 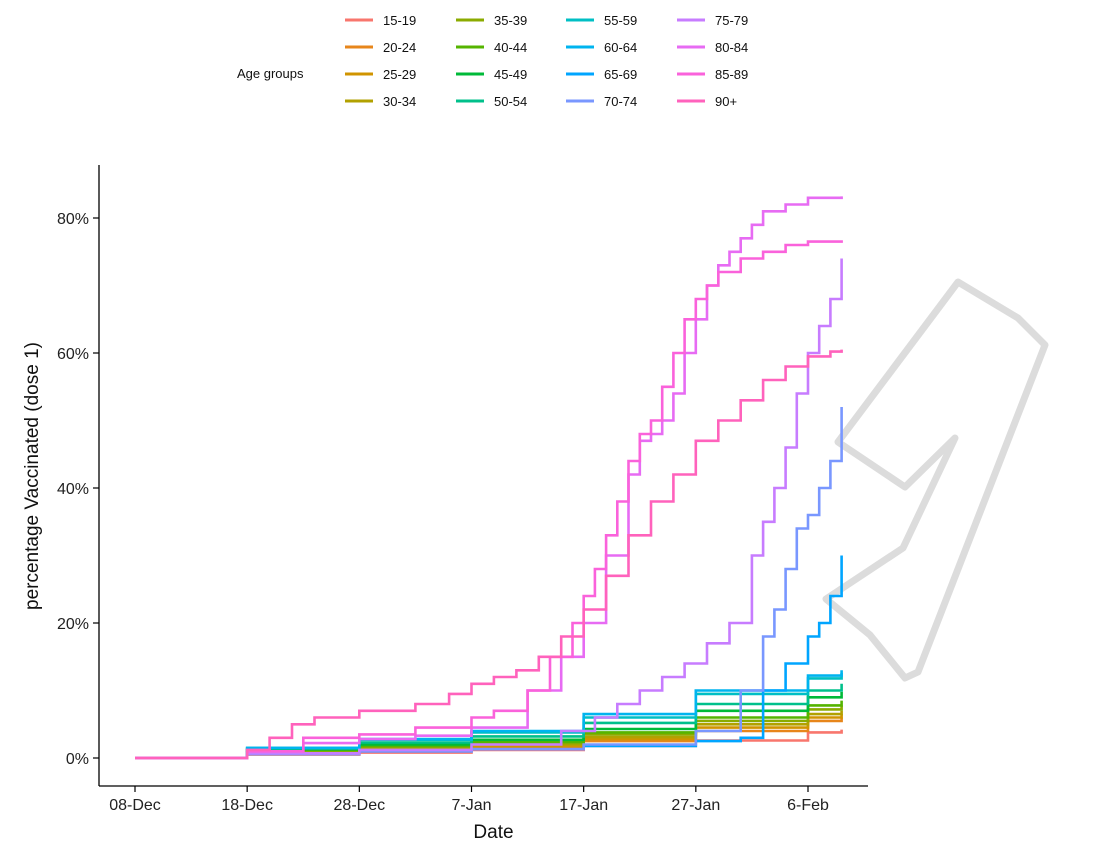 What do you see at coordinates (491, 101) in the screenshot?
I see `legend-item-50-54: 50-54` at bounding box center [491, 101].